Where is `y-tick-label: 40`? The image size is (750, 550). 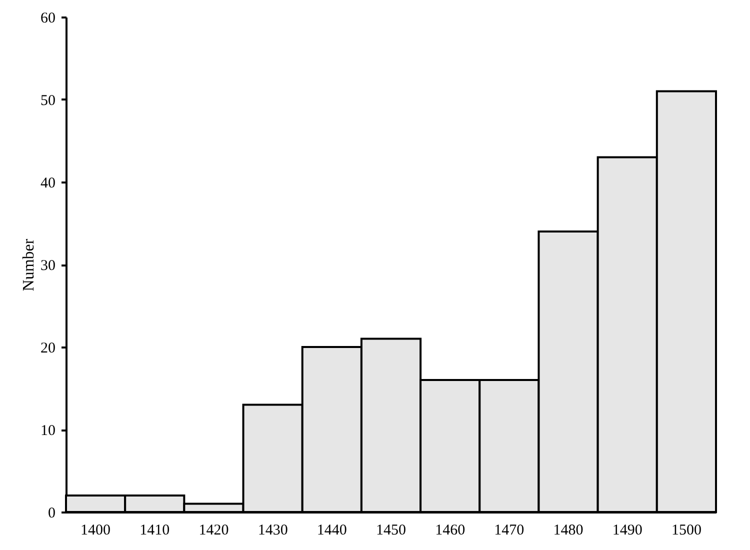
y-tick-label: 40 is located at coordinates (48, 184).